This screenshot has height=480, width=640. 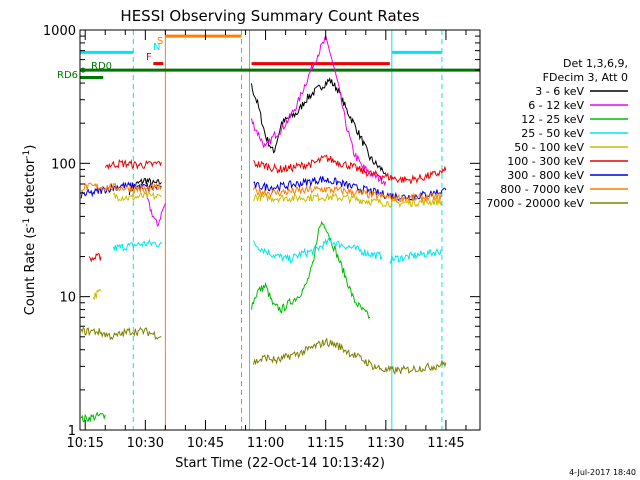 I want to click on legend-header-line: FDecim 3, Att 0, so click(x=585, y=77).